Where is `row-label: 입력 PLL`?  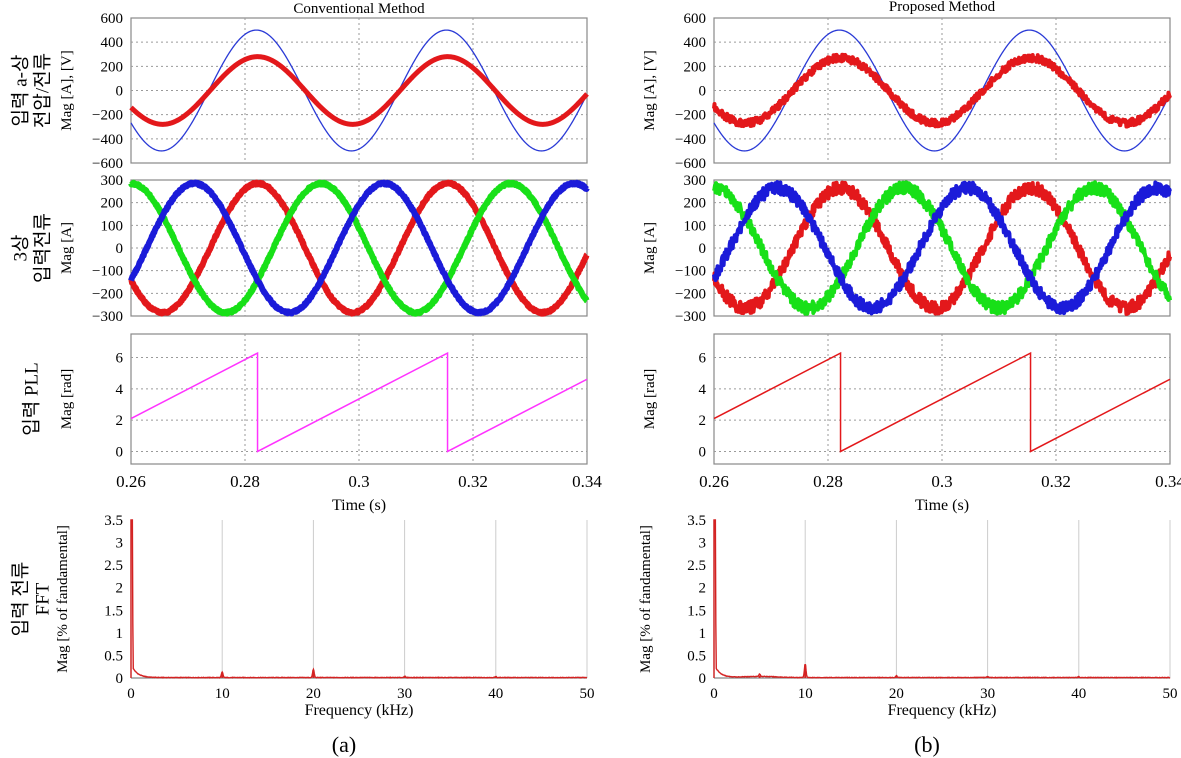
row-label: 입력 PLL is located at coordinates (31, 399).